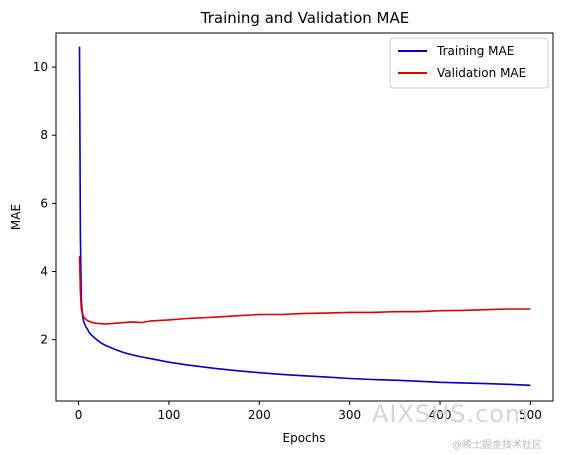  What do you see at coordinates (304, 290) in the screenshot?
I see `validation-mae-line` at bounding box center [304, 290].